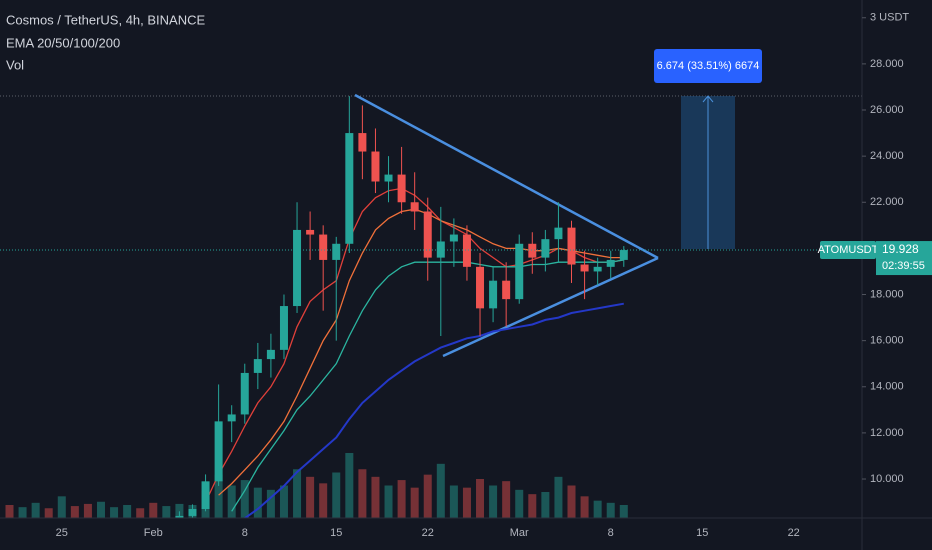  Describe the element at coordinates (887, 110) in the screenshot. I see `y-tick-label: 26.000` at that location.